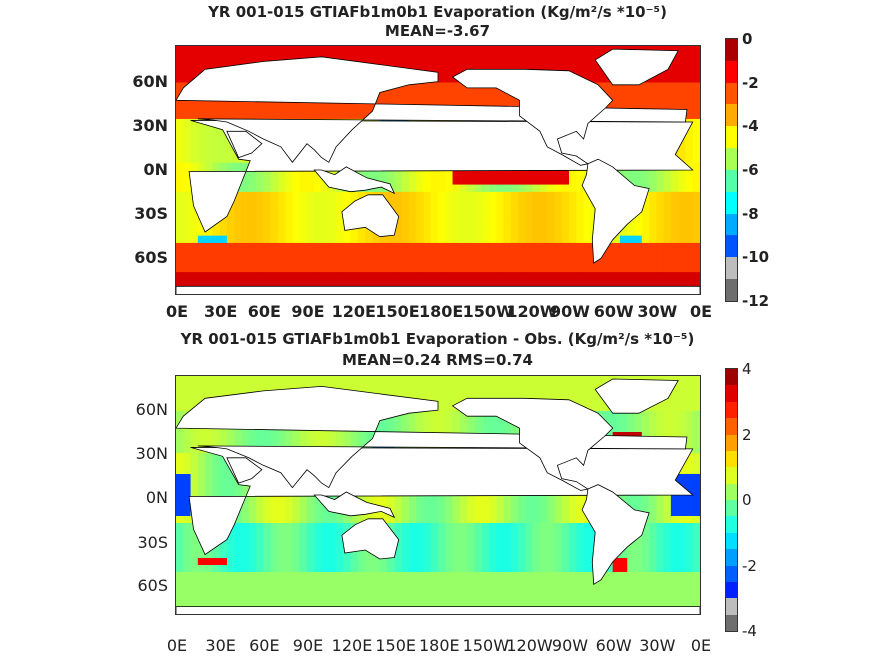 This screenshot has height=656, width=875. I want to click on colorbar-step, so click(731, 246).